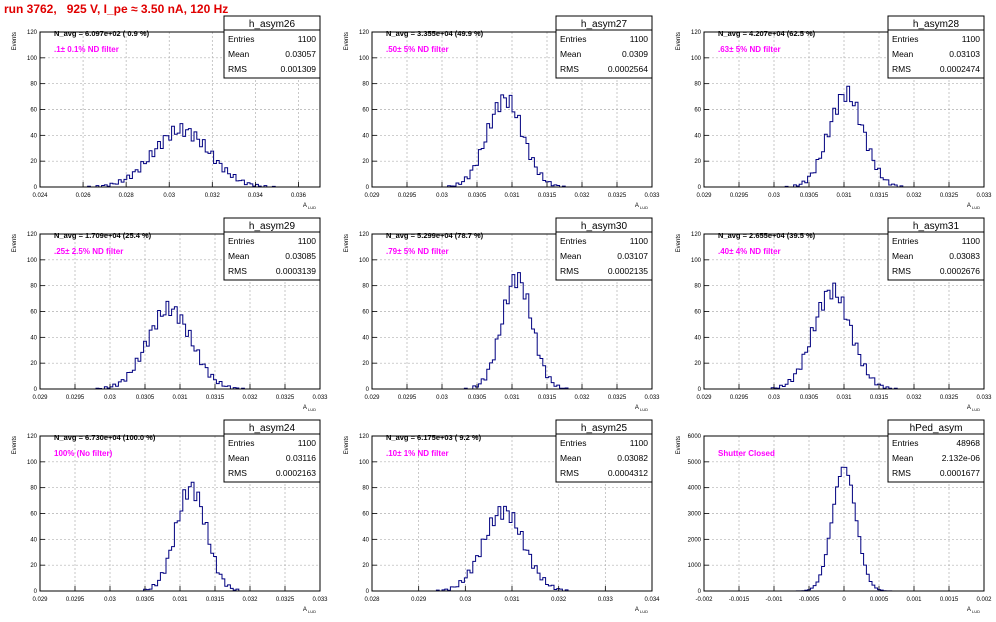  What do you see at coordinates (844, 600) in the screenshot?
I see `x-tick-label: 0` at bounding box center [844, 600].